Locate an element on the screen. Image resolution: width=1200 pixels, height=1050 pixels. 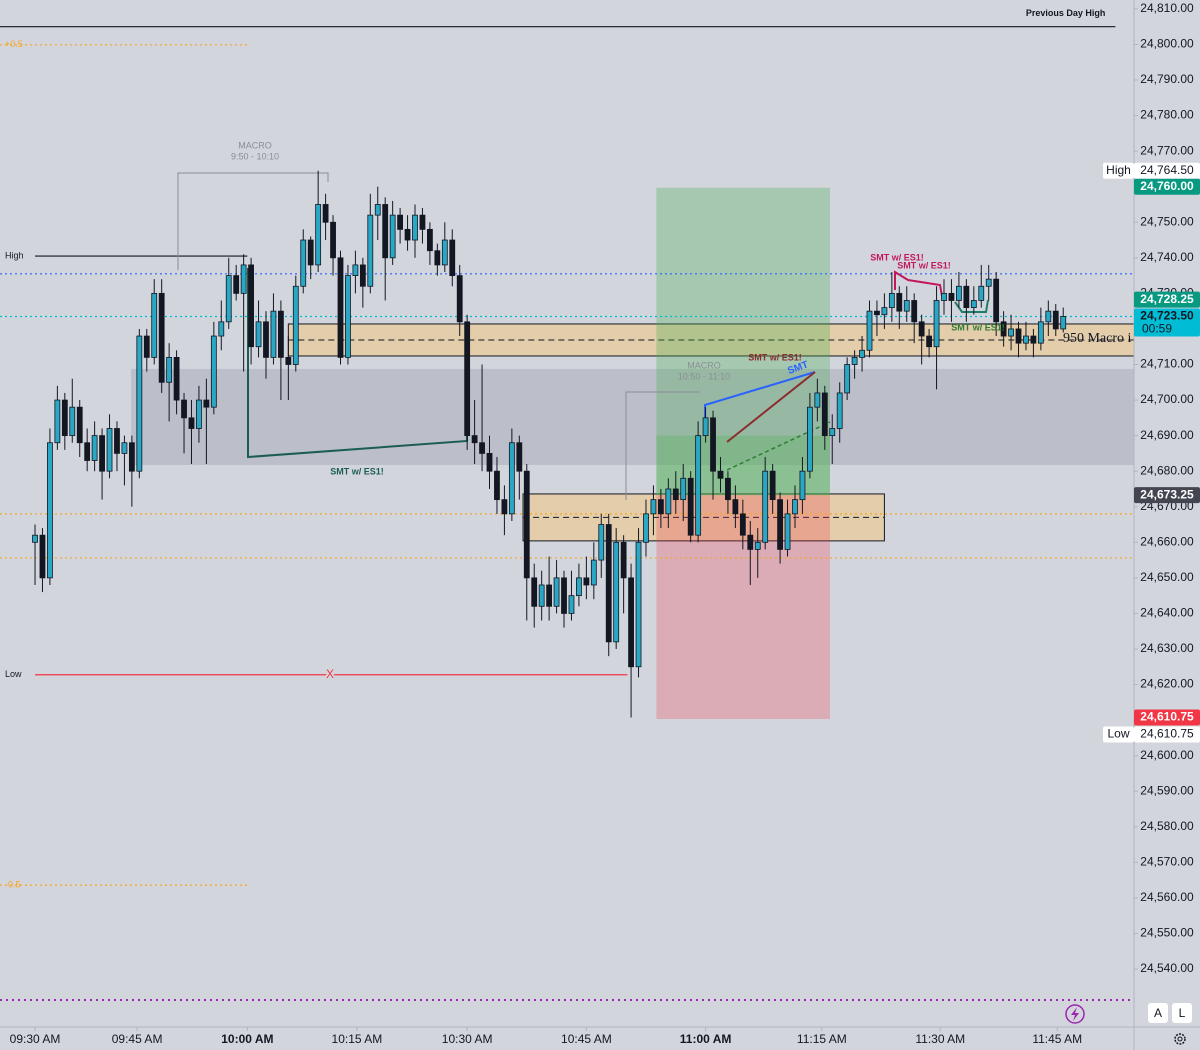
price-tag: Low is located at coordinates (1118, 734).